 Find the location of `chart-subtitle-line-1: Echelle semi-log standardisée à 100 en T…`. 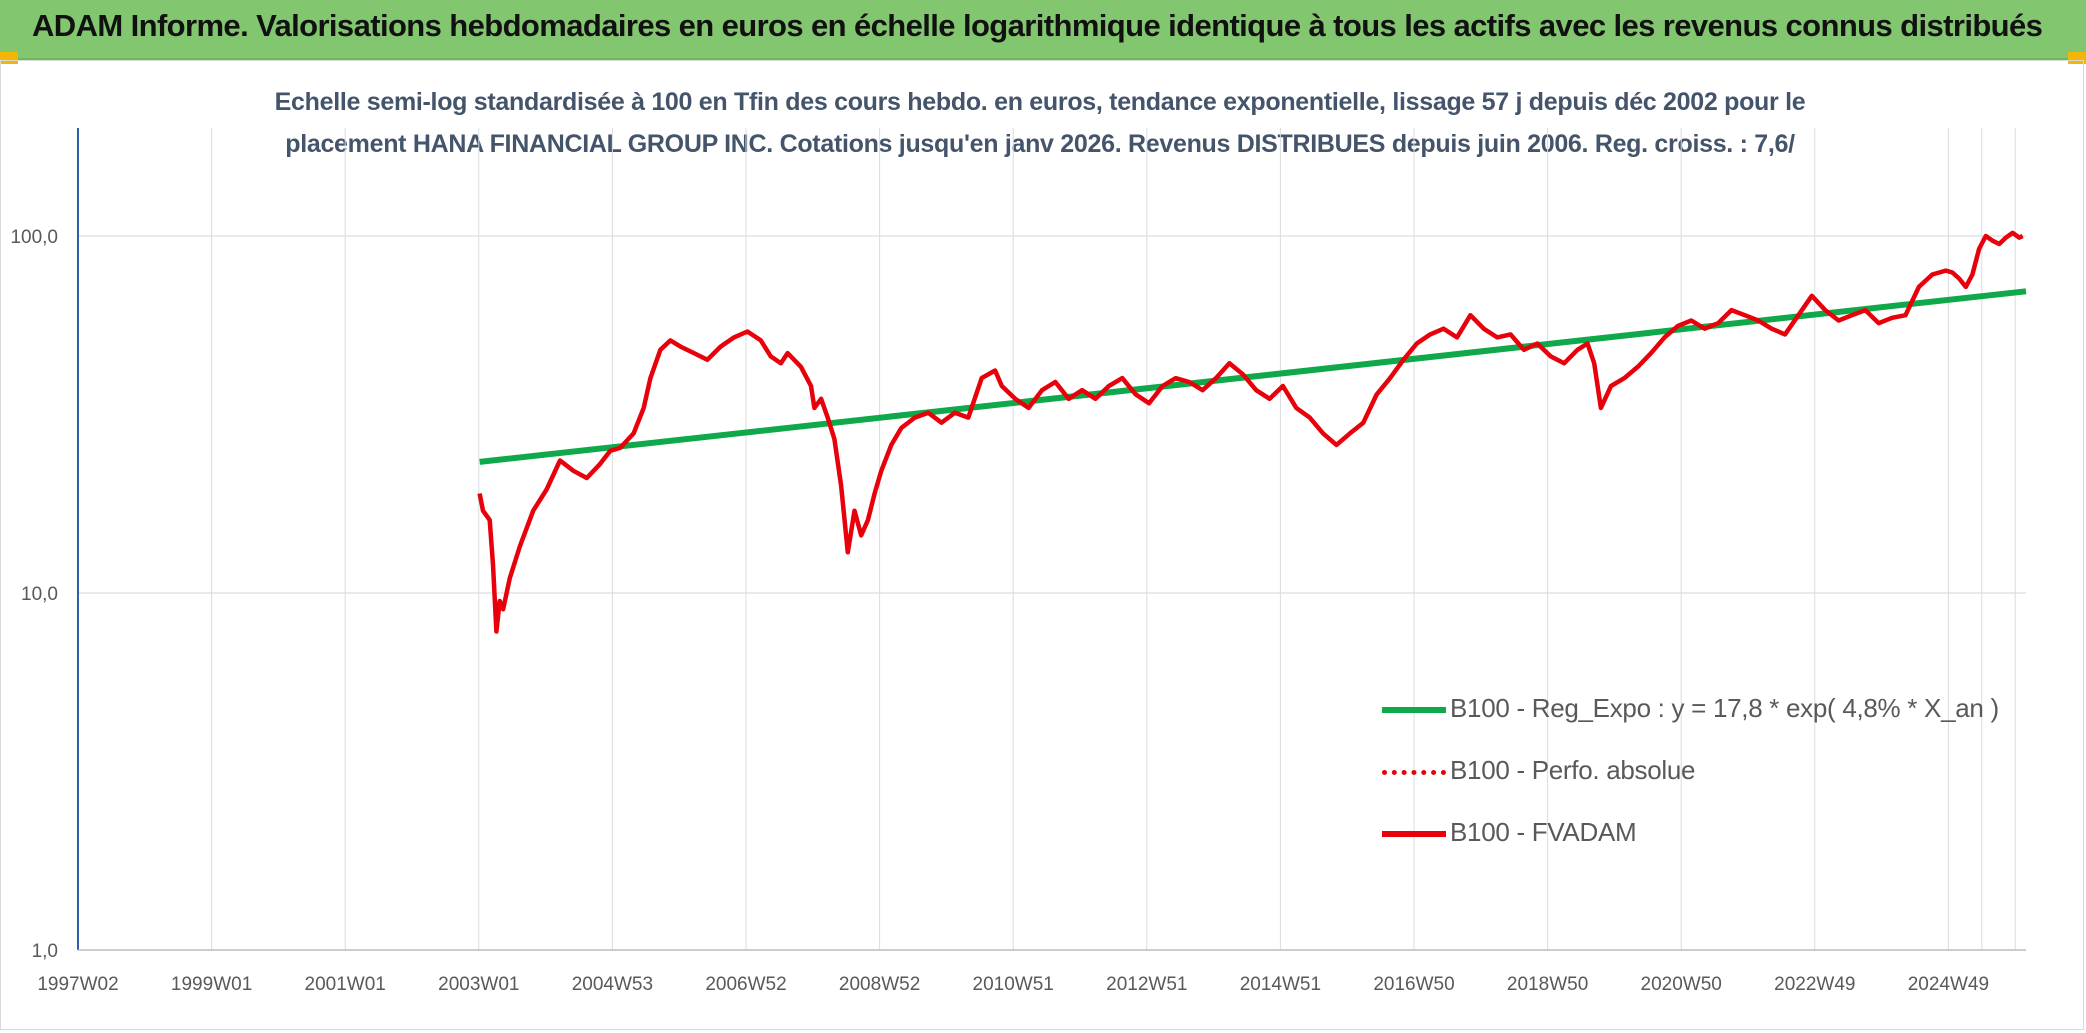

chart-subtitle-line-1: Echelle semi-log standardisée à 100 en T… is located at coordinates (1040, 102).